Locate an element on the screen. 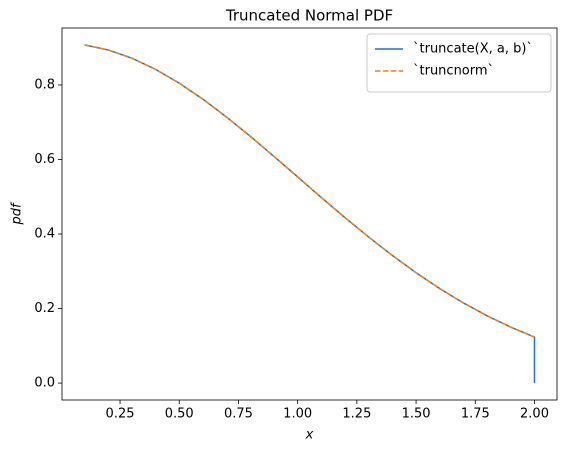 Image resolution: width=567 pixels, height=453 pixels. y-tick-label: 0.4 is located at coordinates (44, 234).